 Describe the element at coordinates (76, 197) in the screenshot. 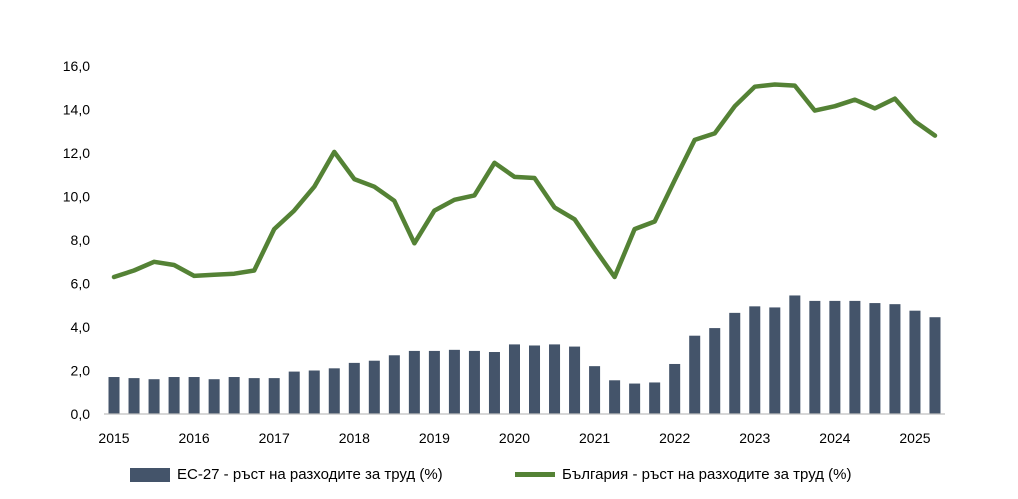

I see `y-tick-label: 10,0` at that location.